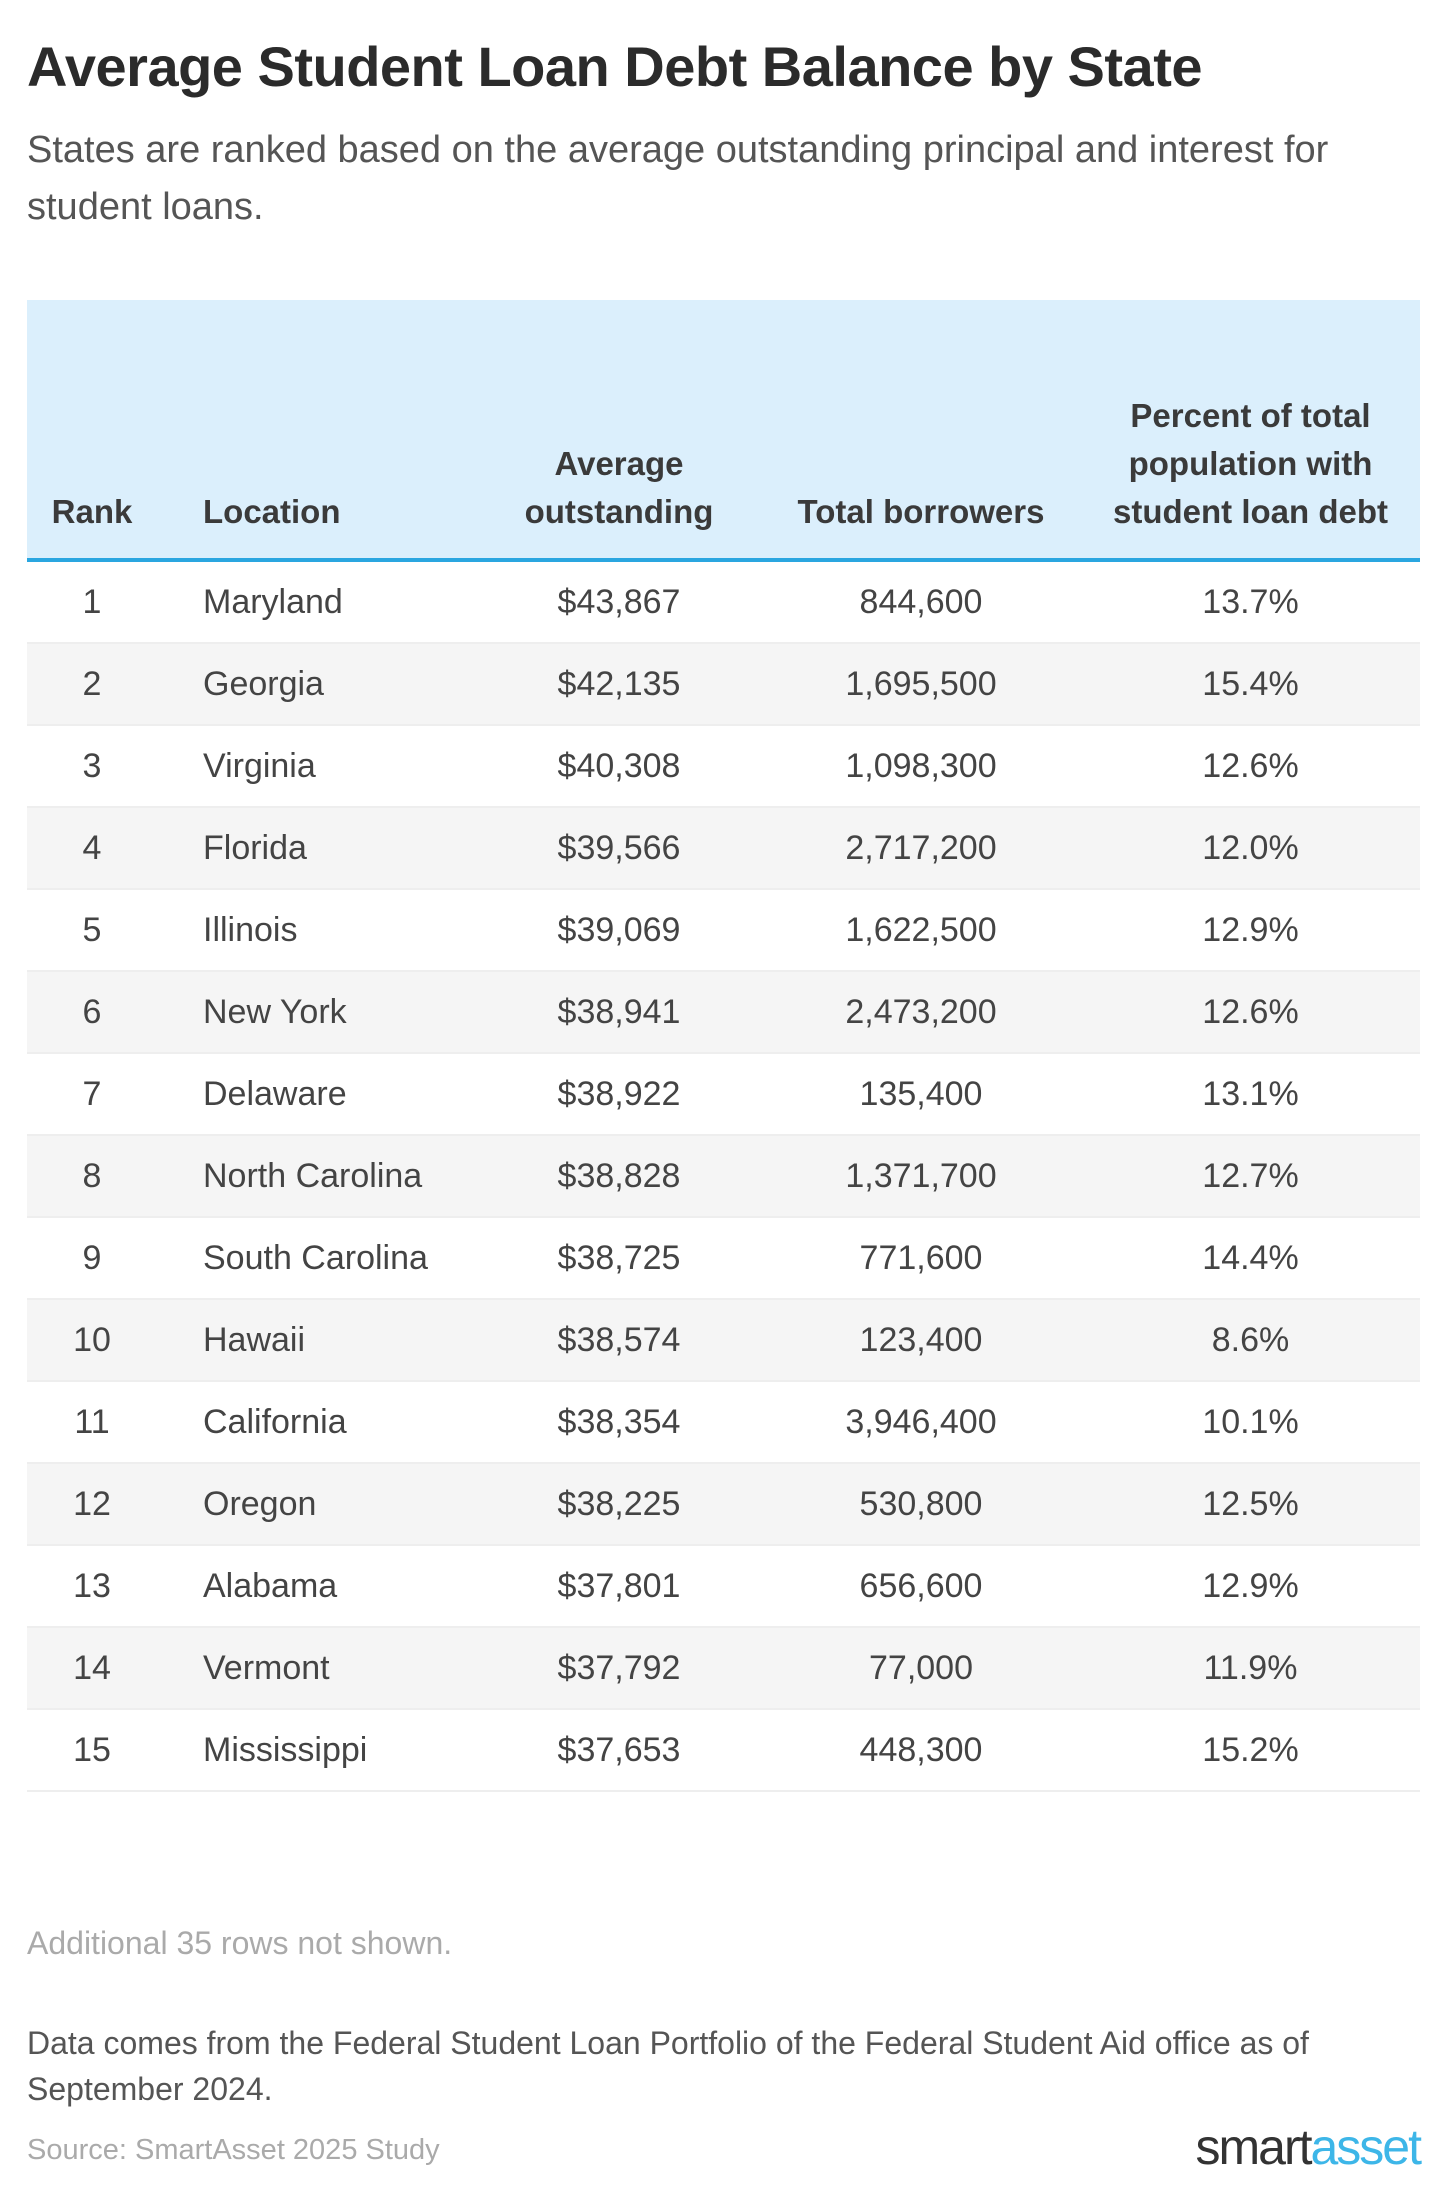  I want to click on table-row: 6 New York $38,941 2,473,200 12.6%, so click(723, 1012).